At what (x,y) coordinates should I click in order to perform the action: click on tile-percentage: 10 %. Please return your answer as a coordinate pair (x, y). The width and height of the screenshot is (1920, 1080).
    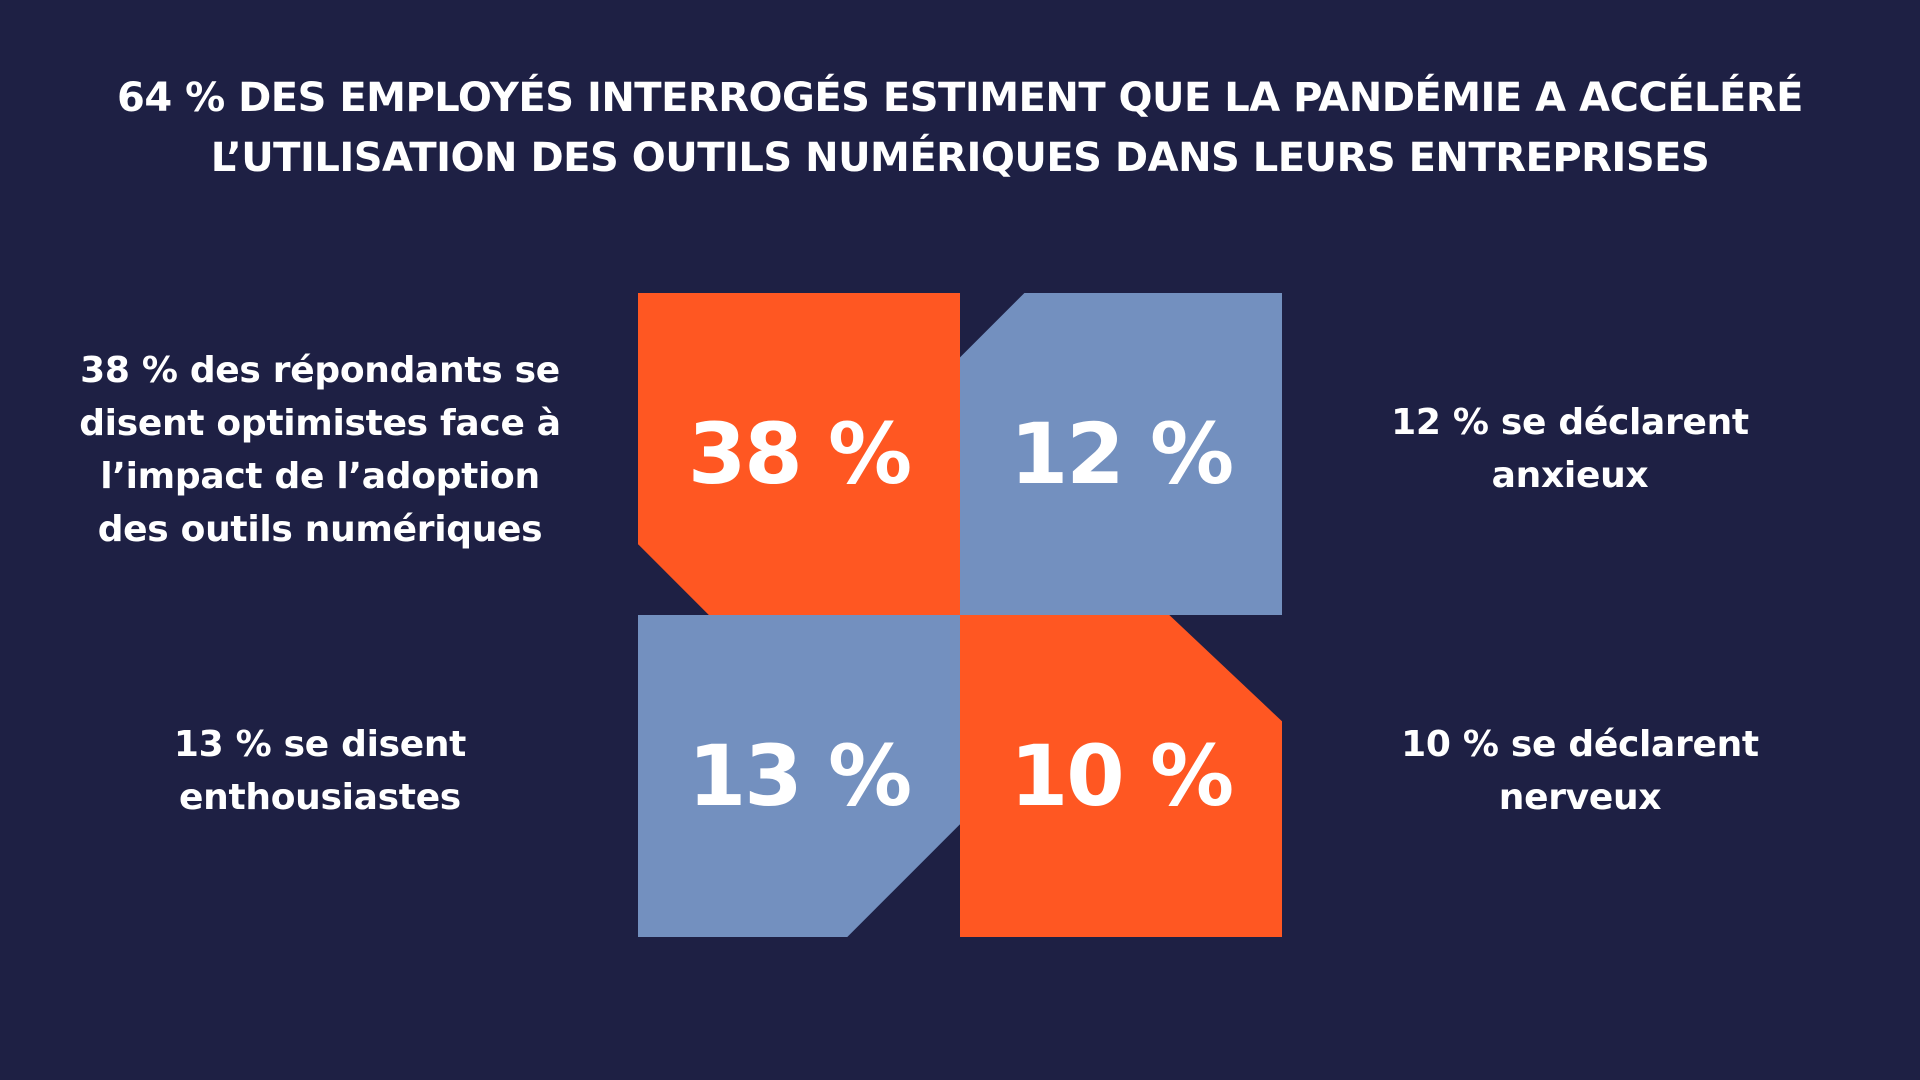
    Looking at the image, I should click on (1121, 776).